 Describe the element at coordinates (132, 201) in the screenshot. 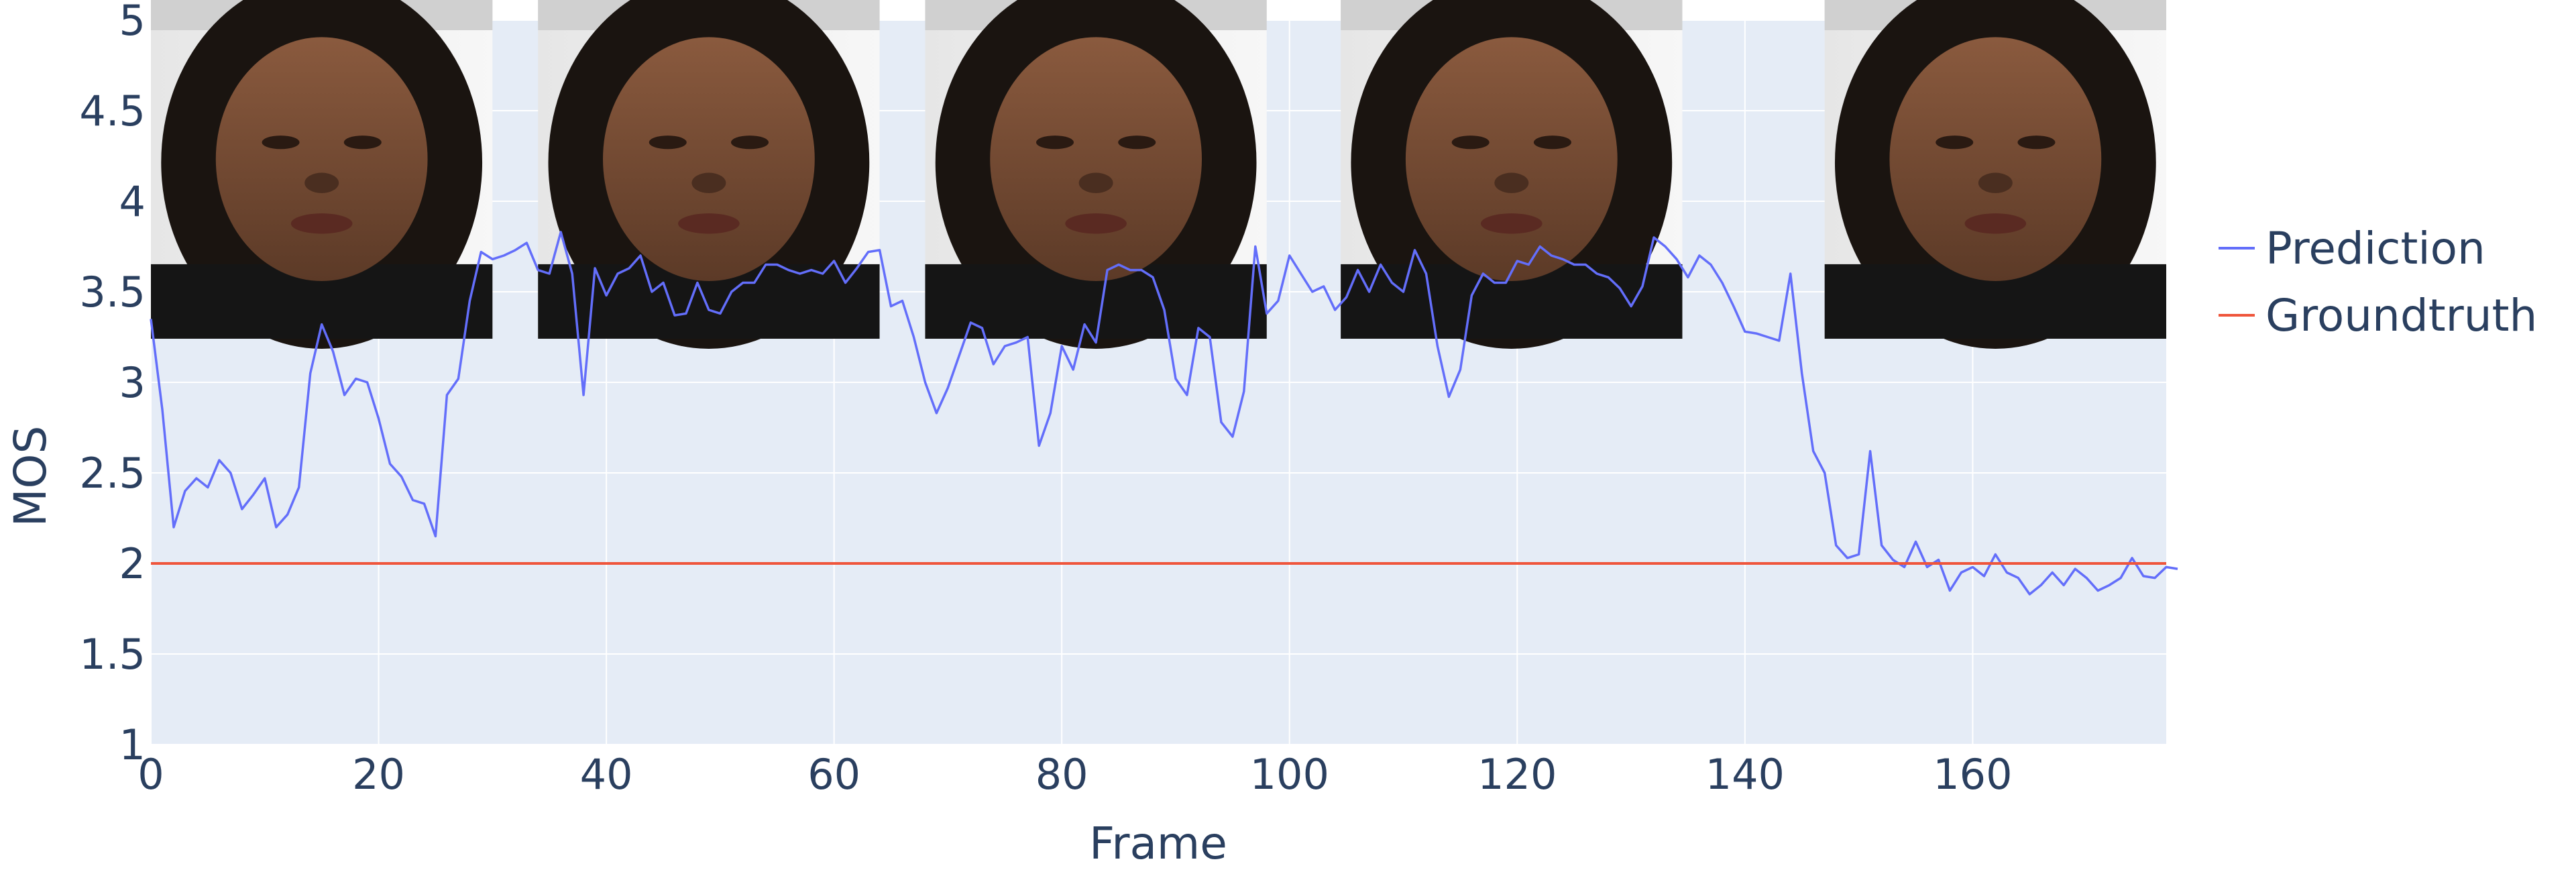

I see `y-tick-label: 4` at that location.